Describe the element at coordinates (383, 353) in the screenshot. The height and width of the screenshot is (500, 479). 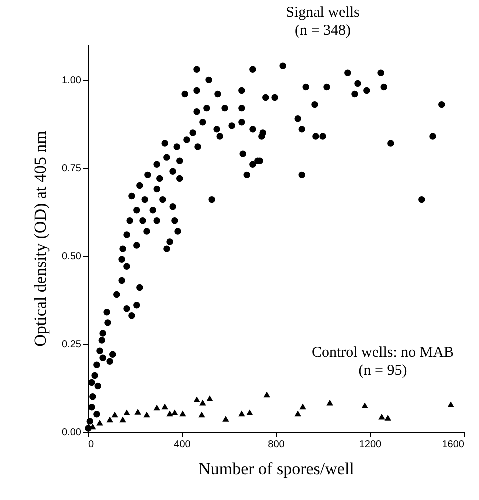
I see `annotation: Control wells: no MAB` at that location.